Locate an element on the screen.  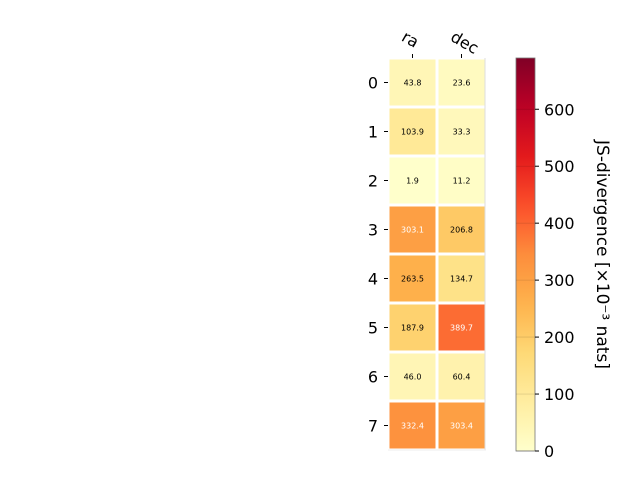
cell-value-label: 43.8 is located at coordinates (413, 83).